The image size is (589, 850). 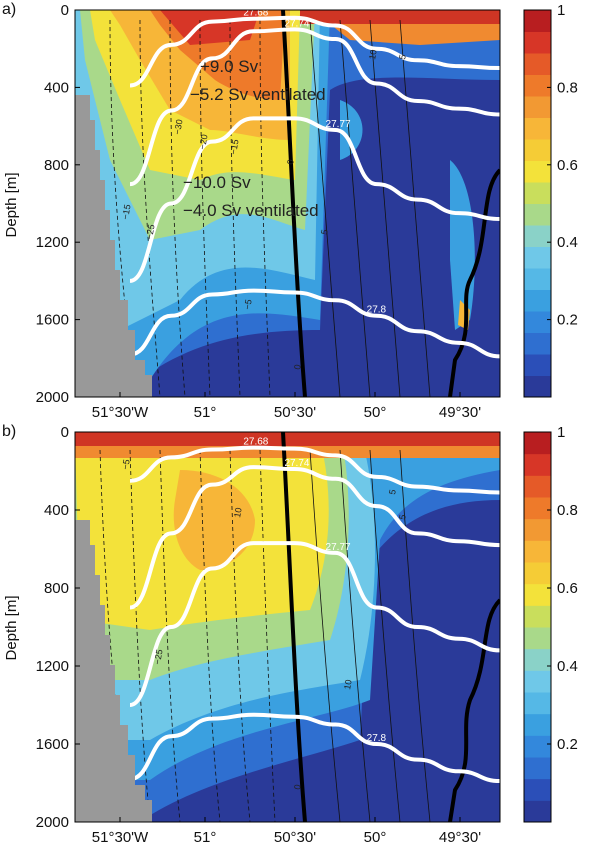 I want to click on contour-label: −25, so click(x=158, y=657).